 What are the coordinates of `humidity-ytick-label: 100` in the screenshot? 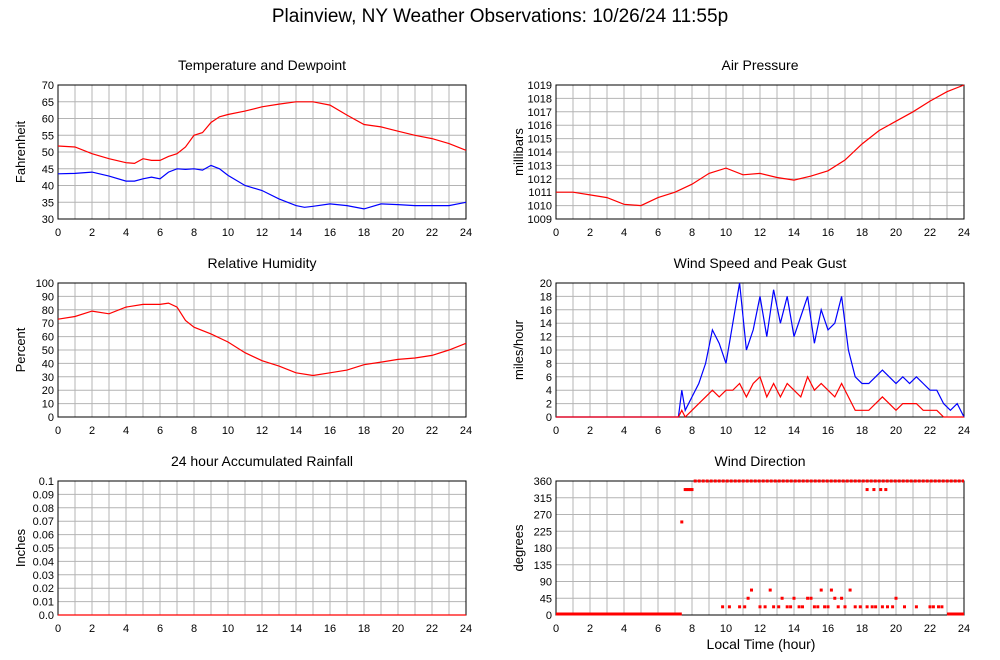 It's located at (45, 284).